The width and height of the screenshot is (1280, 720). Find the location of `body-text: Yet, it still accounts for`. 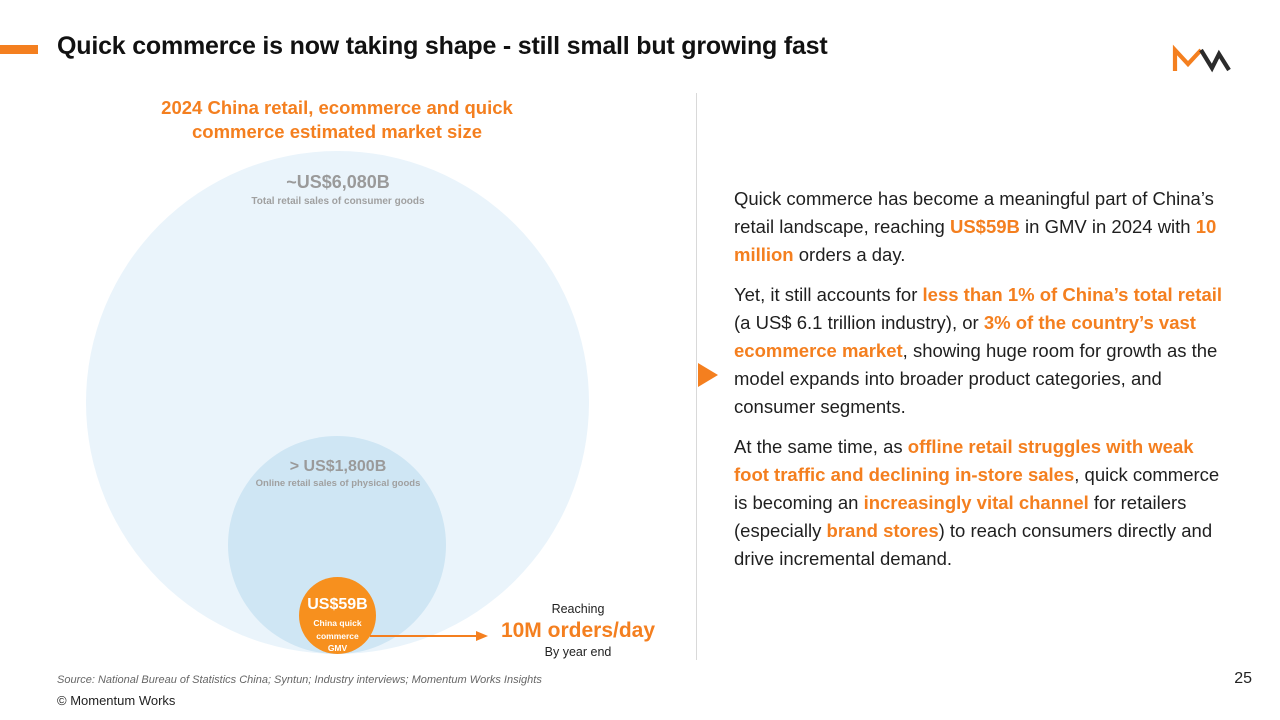

body-text: Yet, it still accounts for is located at coordinates (828, 295).